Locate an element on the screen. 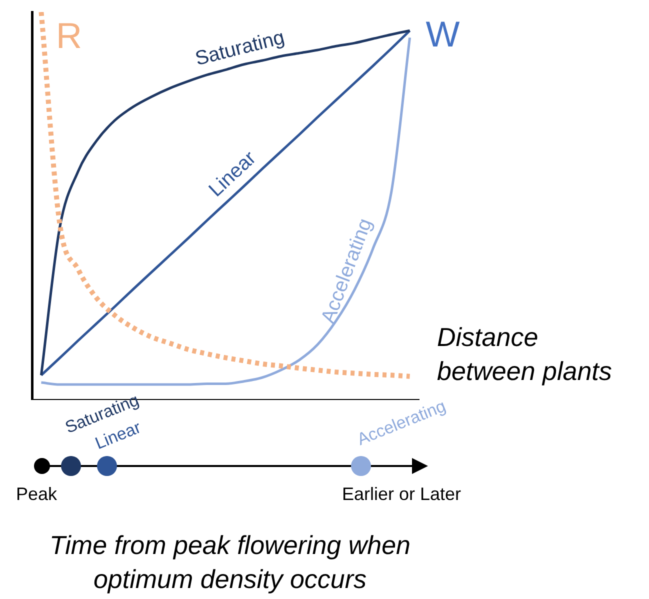 This screenshot has height=599, width=649. text: W is located at coordinates (443, 34).